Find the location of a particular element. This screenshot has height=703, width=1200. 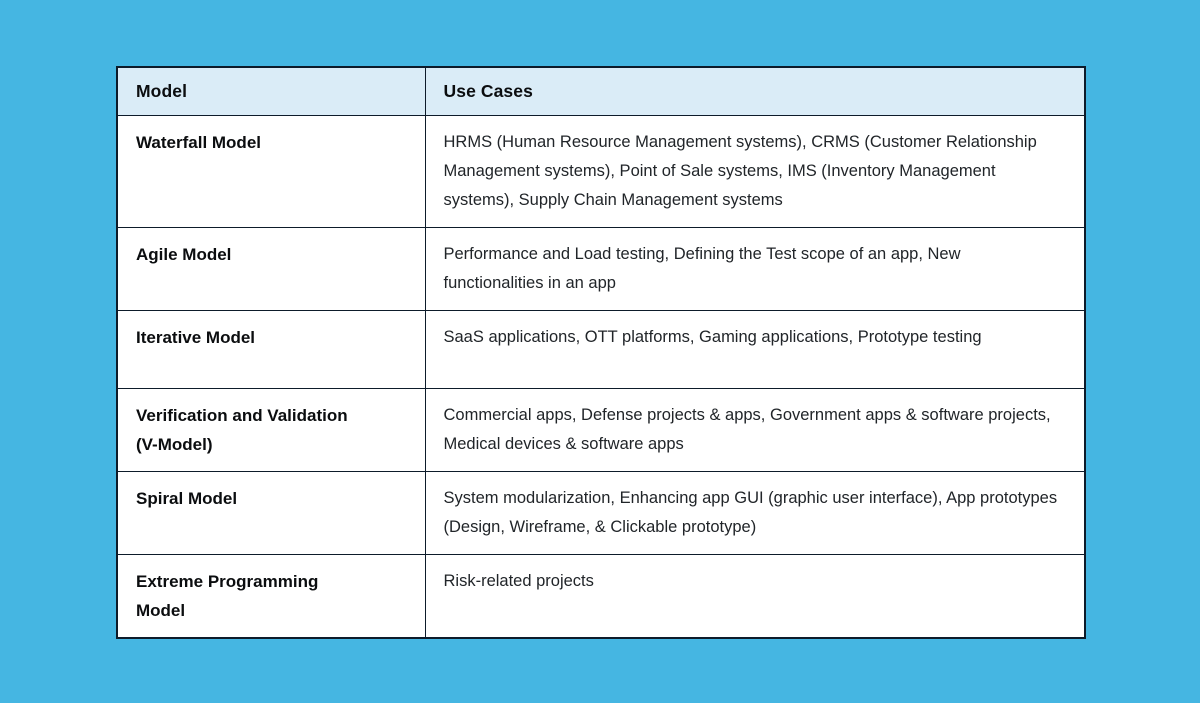

use-cases-cell: Risk-related projects is located at coordinates (755, 595).